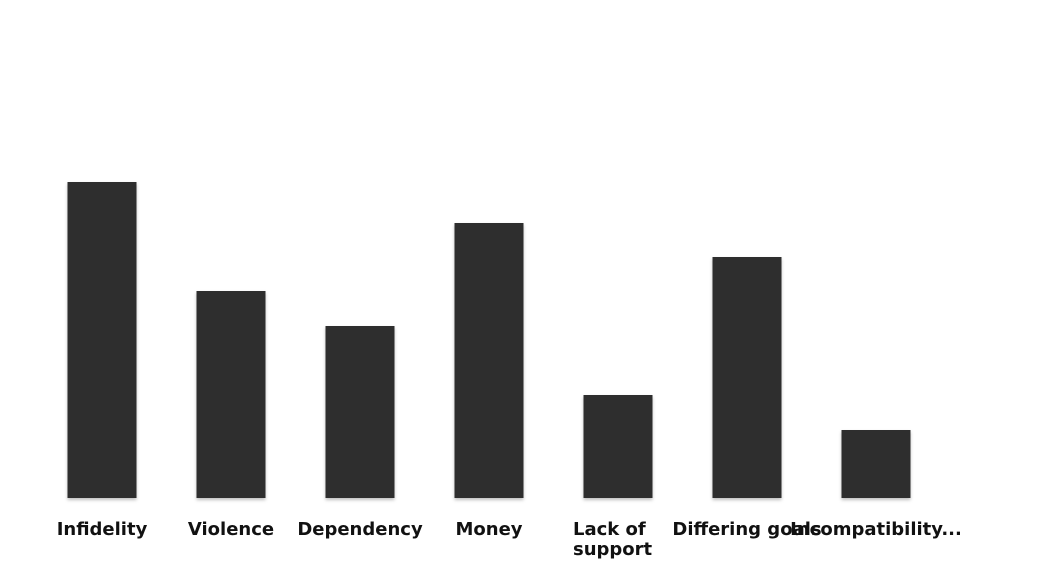 The width and height of the screenshot is (1048, 581). What do you see at coordinates (231, 529) in the screenshot?
I see `x-tick-label: Violence` at bounding box center [231, 529].